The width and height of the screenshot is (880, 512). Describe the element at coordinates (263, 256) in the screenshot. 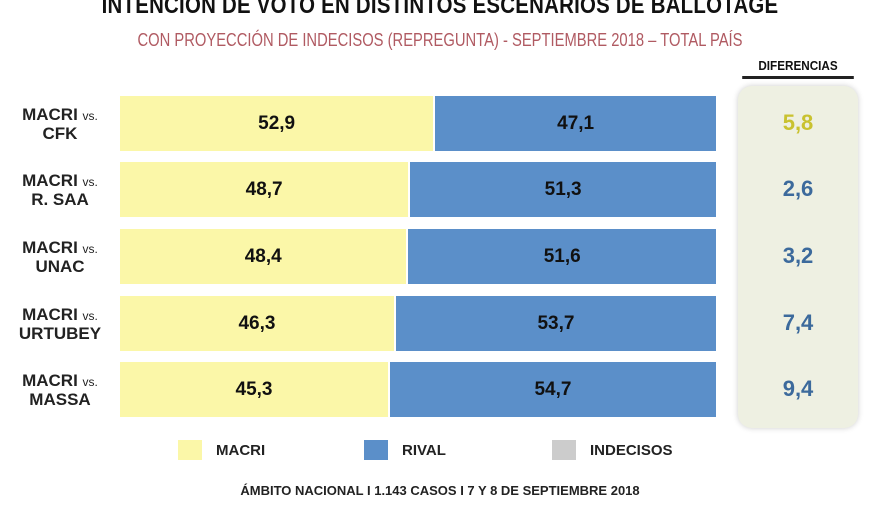

I see `bar-macri: 48,4` at that location.